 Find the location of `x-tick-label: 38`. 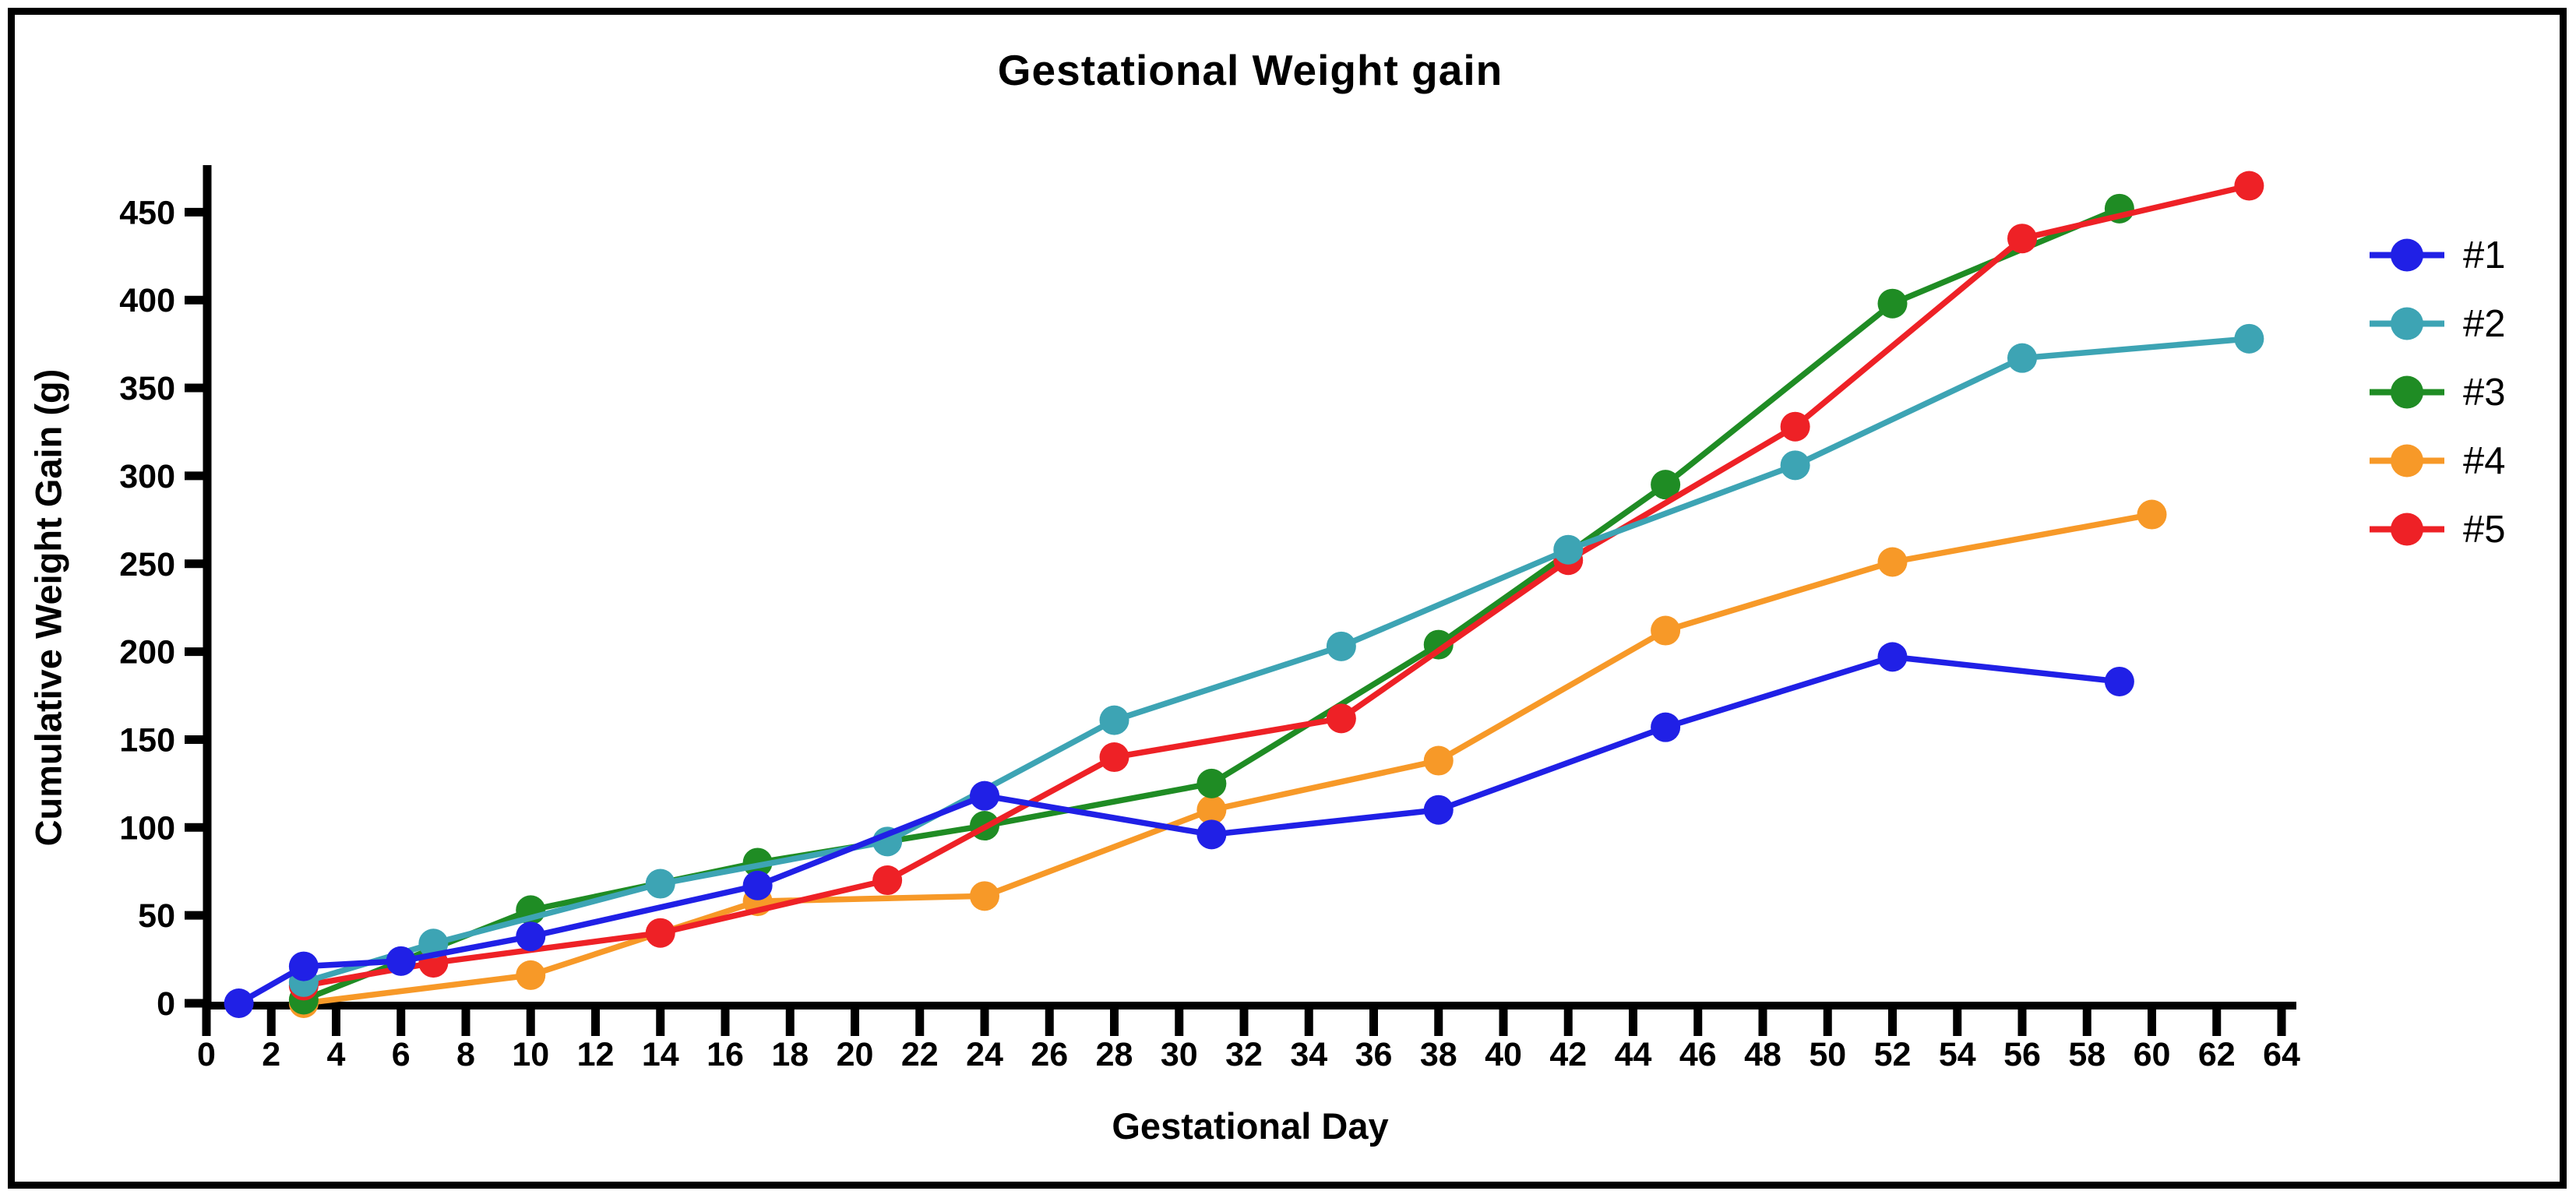

x-tick-label: 38 is located at coordinates (1439, 1054).